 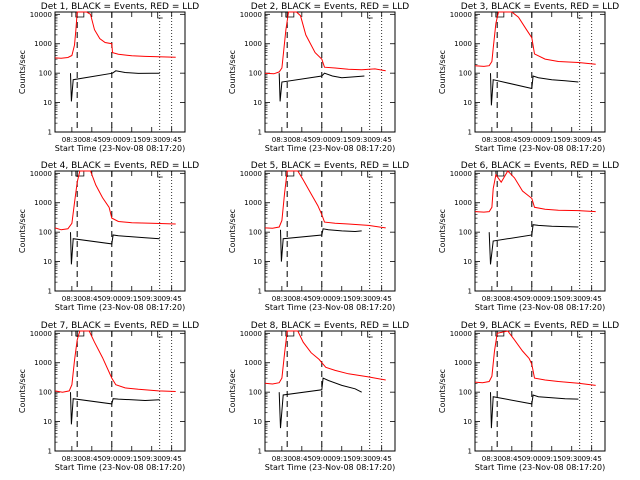 I want to click on panel-title: Det 6, BLACK = Events, RED = LLD, so click(x=540, y=166).